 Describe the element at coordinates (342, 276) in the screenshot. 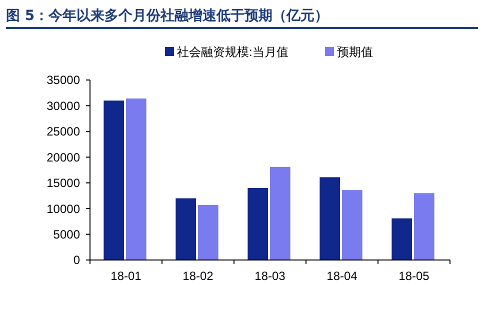

I see `x-tick-label: 18-04` at that location.